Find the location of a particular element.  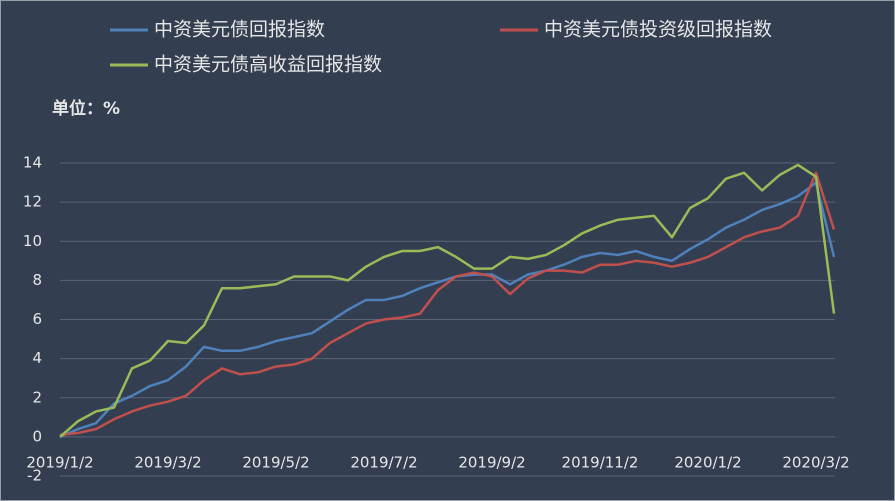

y-tick-label: -2 is located at coordinates (34, 476).